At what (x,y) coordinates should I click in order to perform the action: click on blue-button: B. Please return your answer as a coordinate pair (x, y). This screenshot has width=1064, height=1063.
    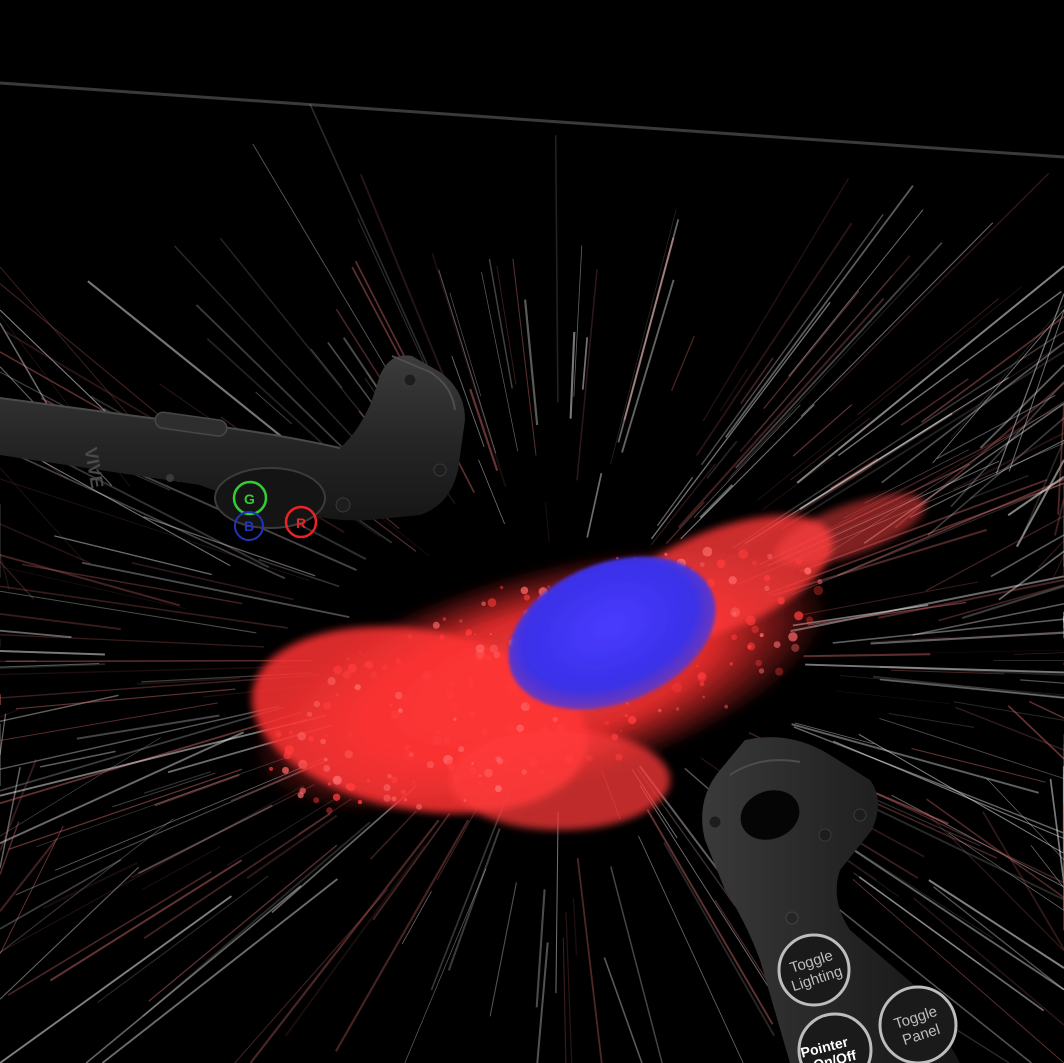
    Looking at the image, I should click on (249, 526).